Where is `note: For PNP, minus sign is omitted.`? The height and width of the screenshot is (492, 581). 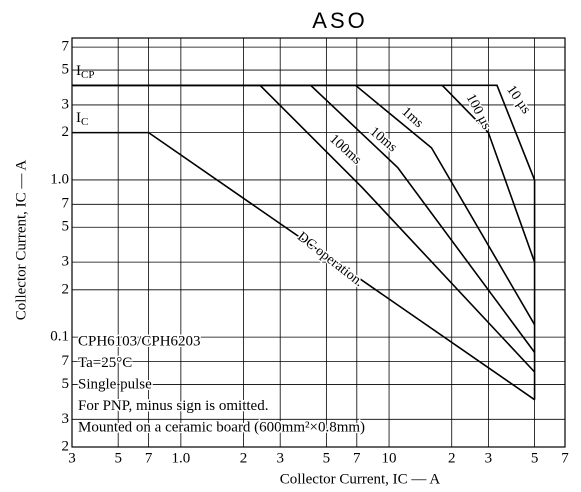
note: For PNP, minus sign is omitted. is located at coordinates (173, 406).